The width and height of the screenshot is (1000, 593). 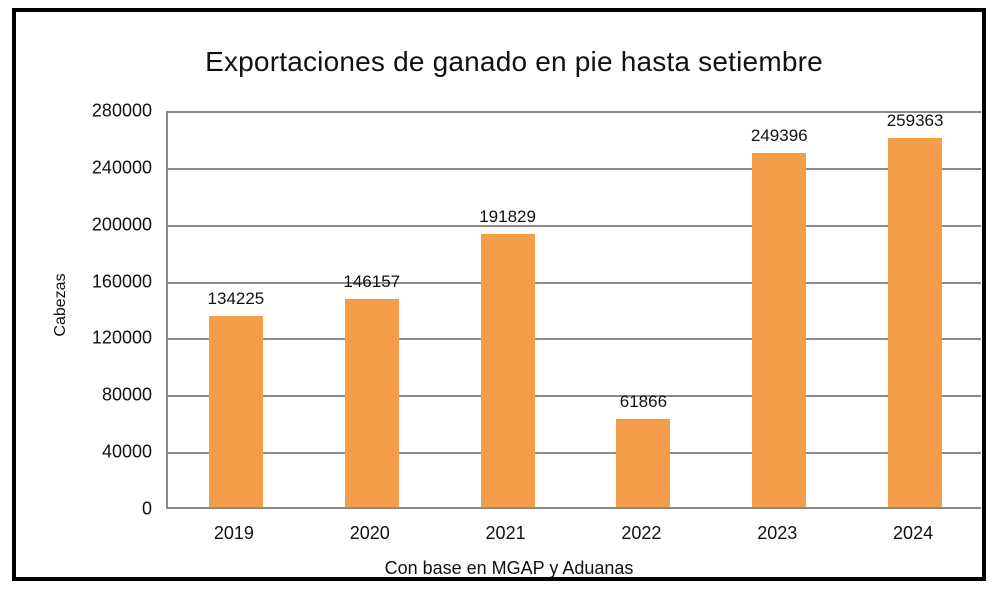 I want to click on x-tick-label: 2022, so click(x=641, y=533).